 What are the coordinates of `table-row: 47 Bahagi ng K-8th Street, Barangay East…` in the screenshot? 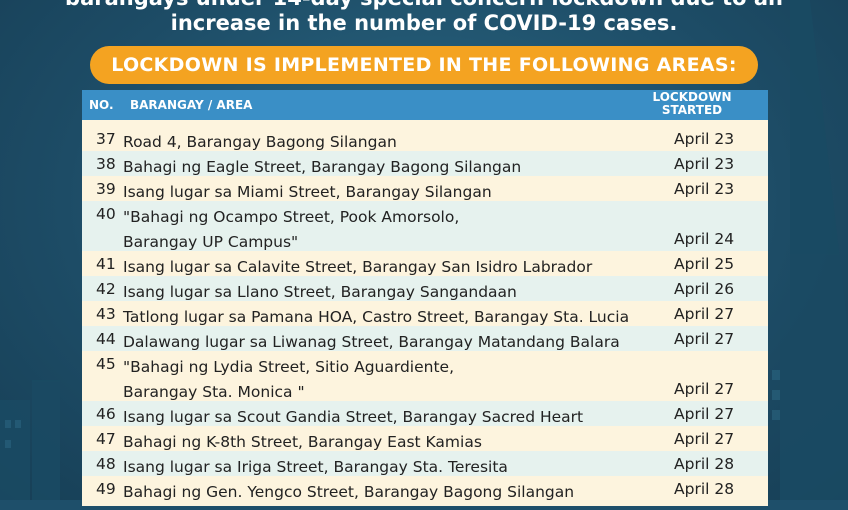 It's located at (425, 438).